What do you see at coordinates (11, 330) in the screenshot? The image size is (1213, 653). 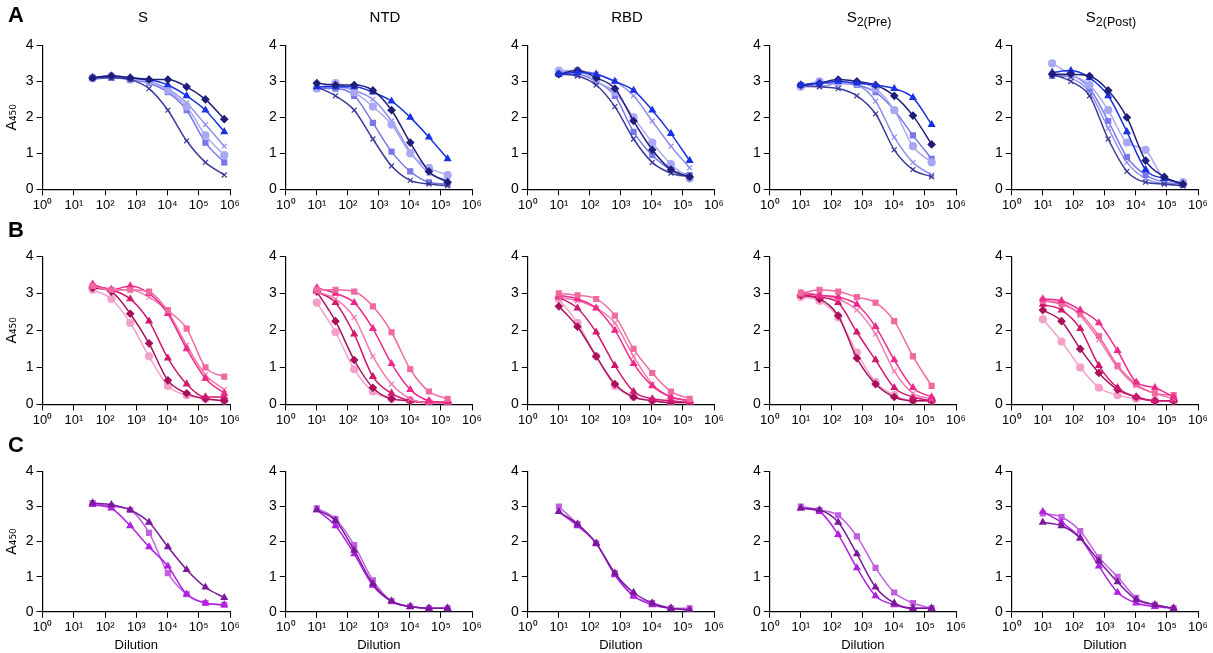 I see `y-axis-title: A₄₅₀` at bounding box center [11, 330].